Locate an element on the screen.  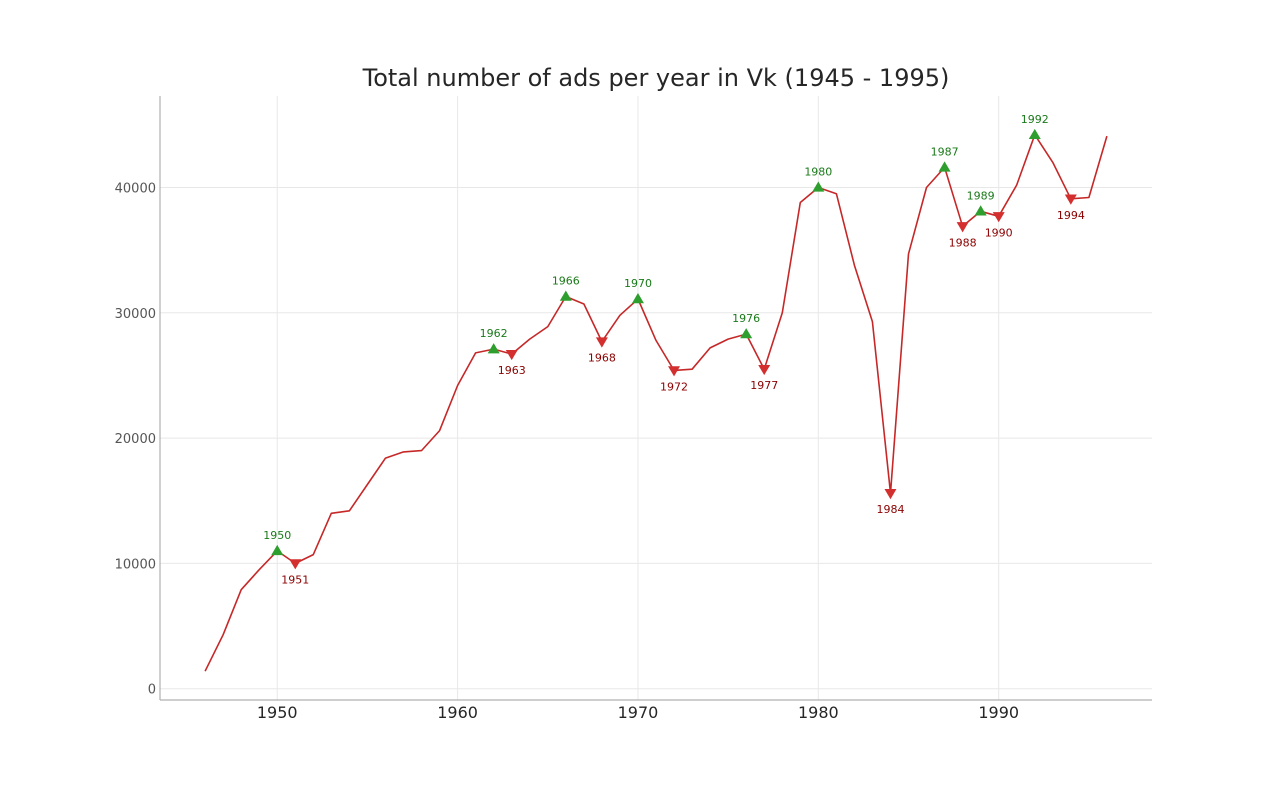
trough-label: 1963 is located at coordinates (512, 370).